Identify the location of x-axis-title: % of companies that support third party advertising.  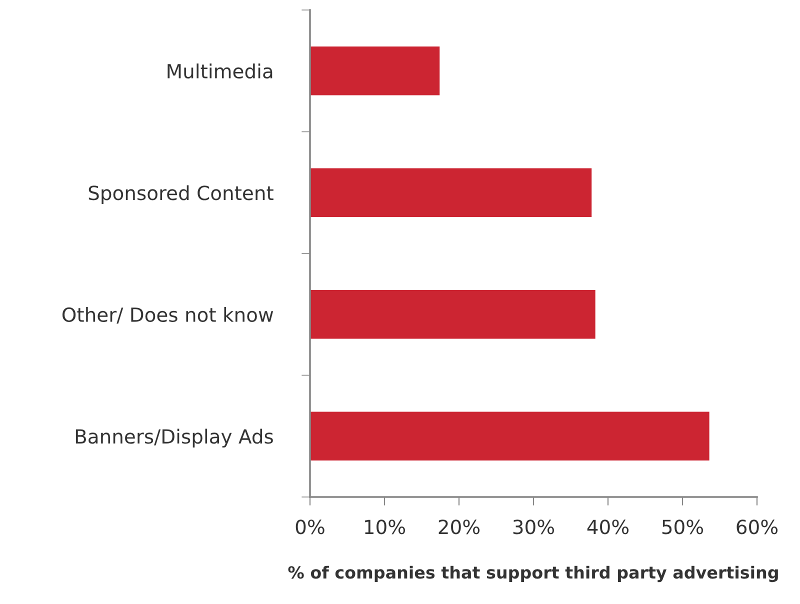
(533, 574).